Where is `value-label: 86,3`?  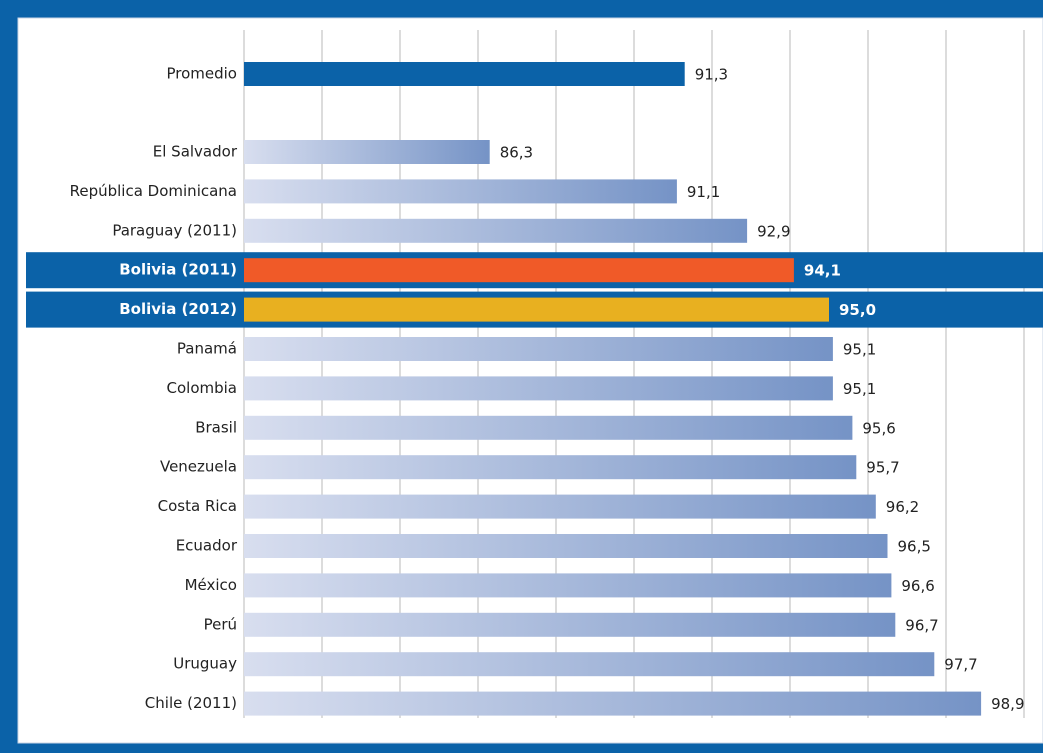 value-label: 86,3 is located at coordinates (516, 153).